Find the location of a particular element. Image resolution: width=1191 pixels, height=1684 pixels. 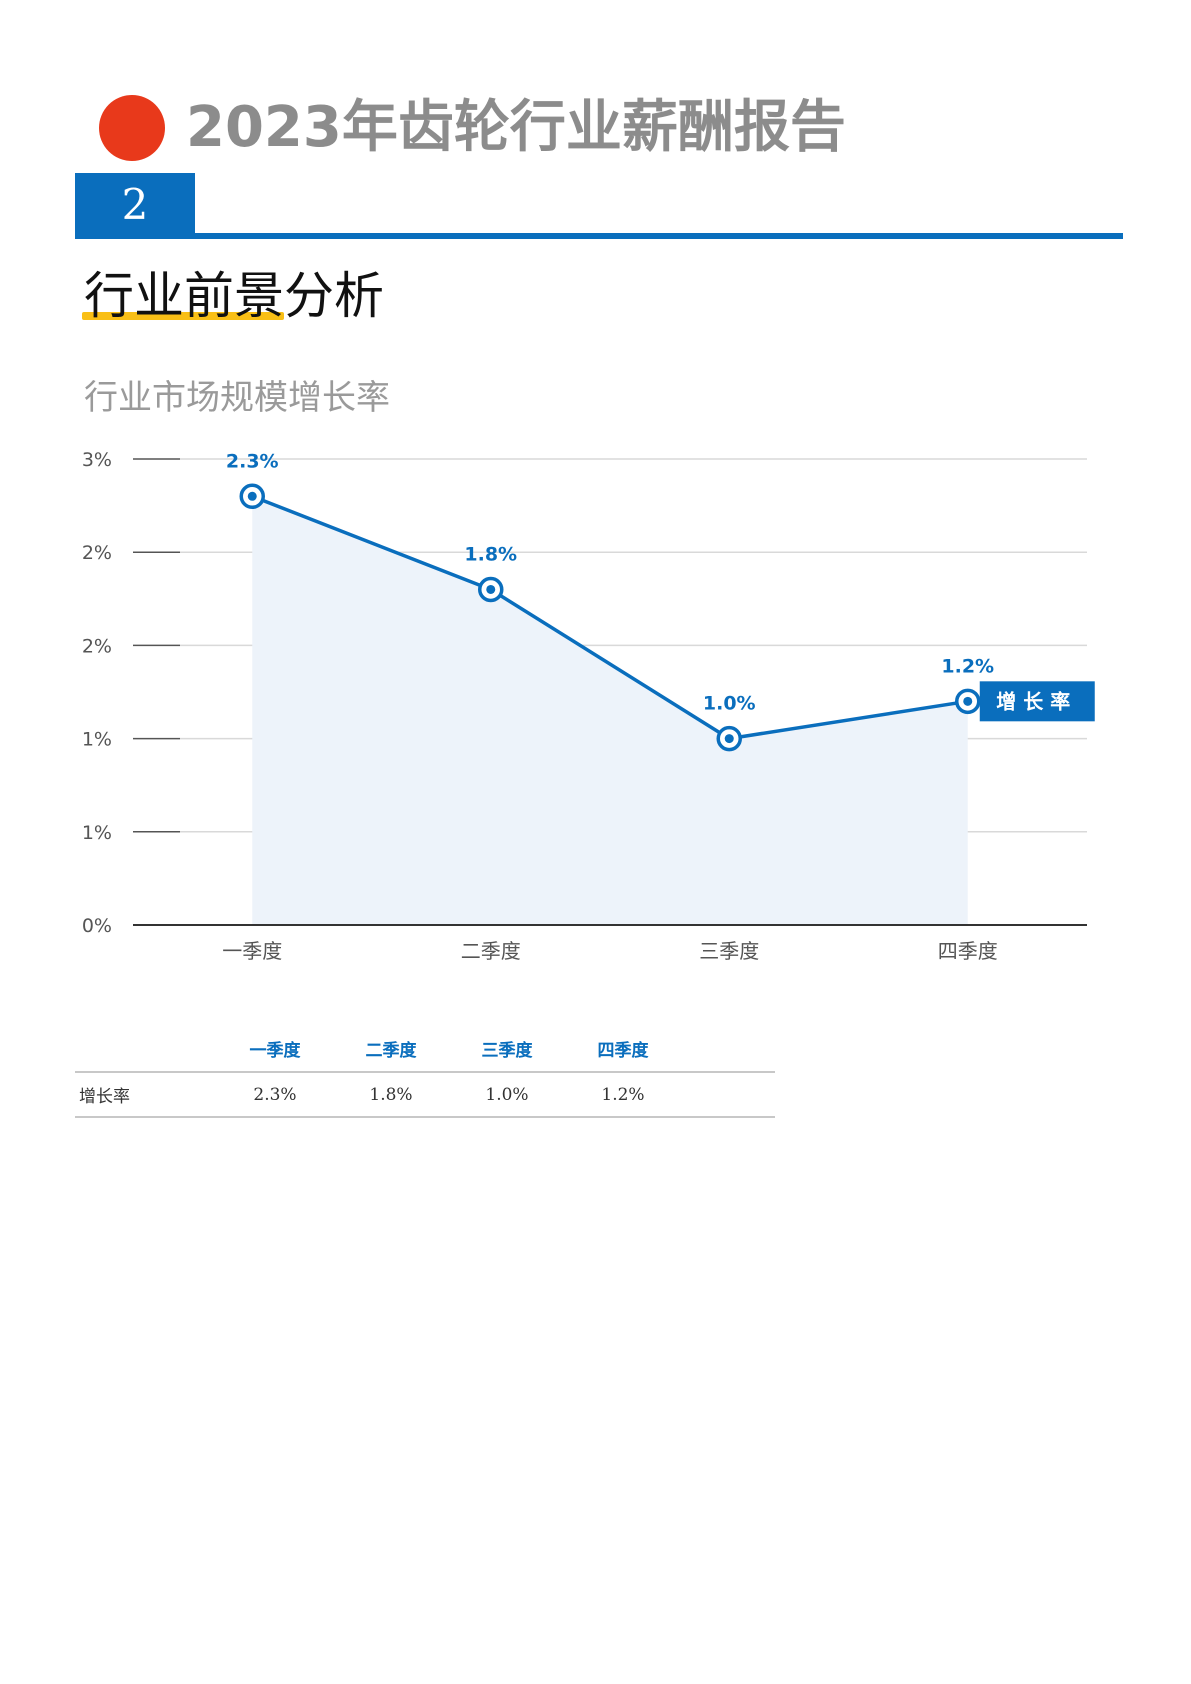

section-title-highlight is located at coordinates (183, 316).